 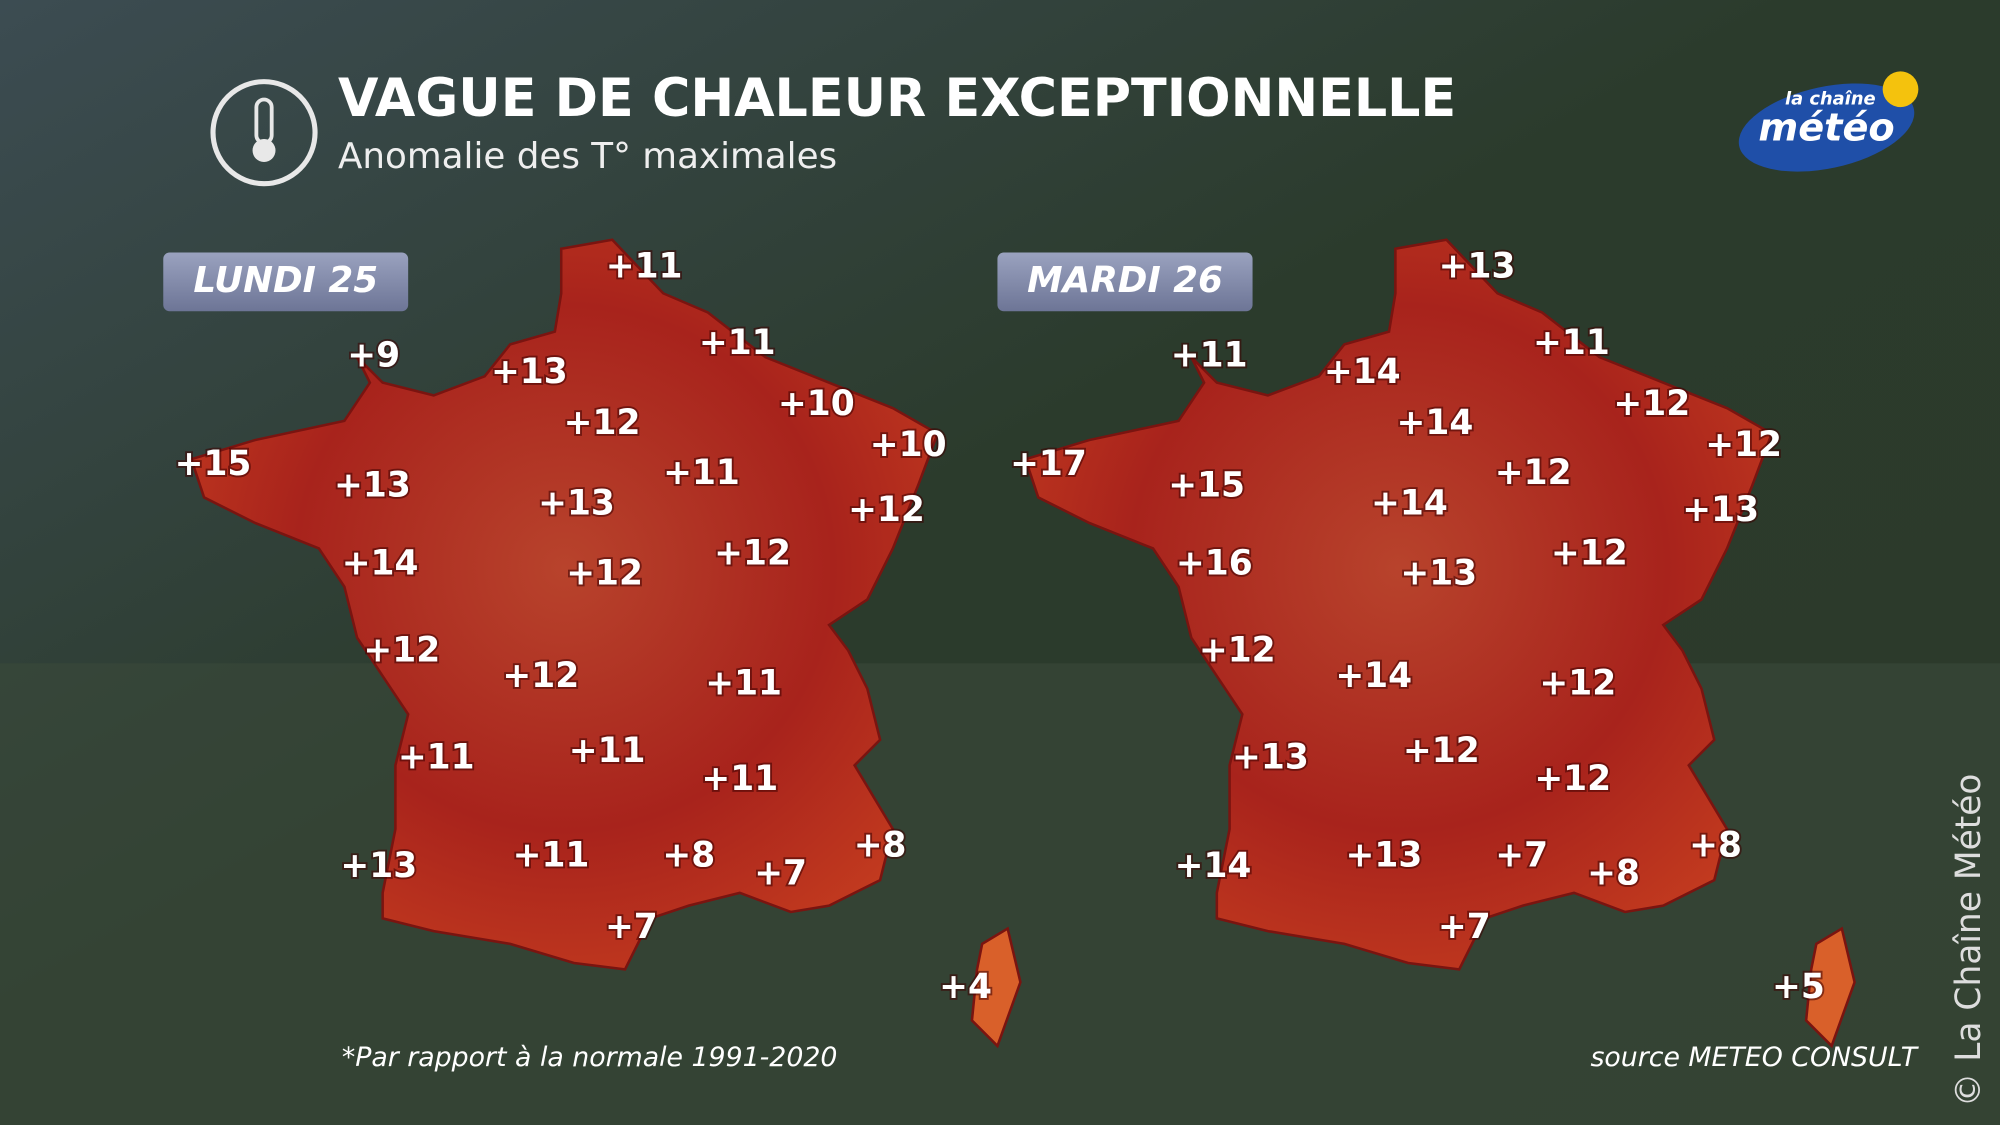 What do you see at coordinates (1754, 1057) in the screenshot?
I see `source: source METEO CONSULT` at bounding box center [1754, 1057].